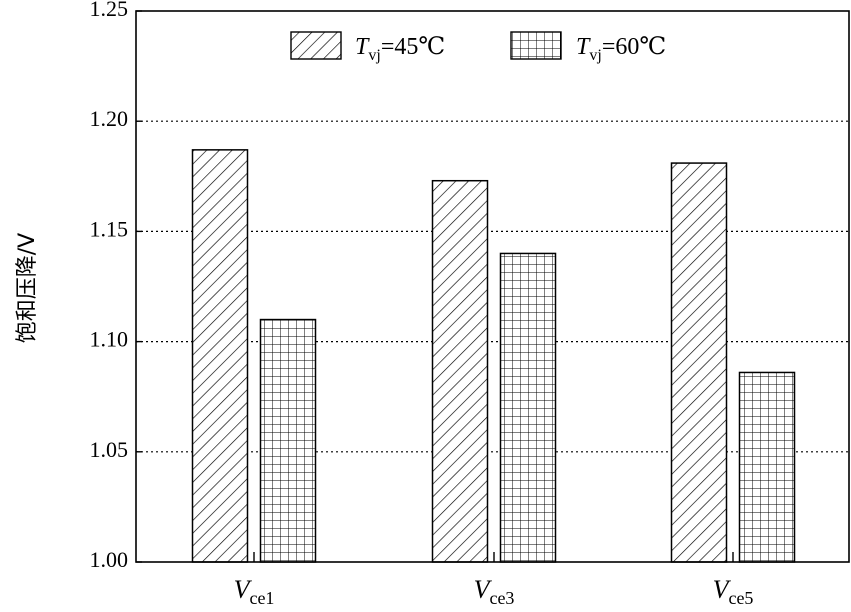 The height and width of the screenshot is (612, 851). What do you see at coordinates (116, 286) in the screenshot?
I see `y-axis-ticks: 1.00 1.05 1.10 1.15 1.20 1.25` at bounding box center [116, 286].